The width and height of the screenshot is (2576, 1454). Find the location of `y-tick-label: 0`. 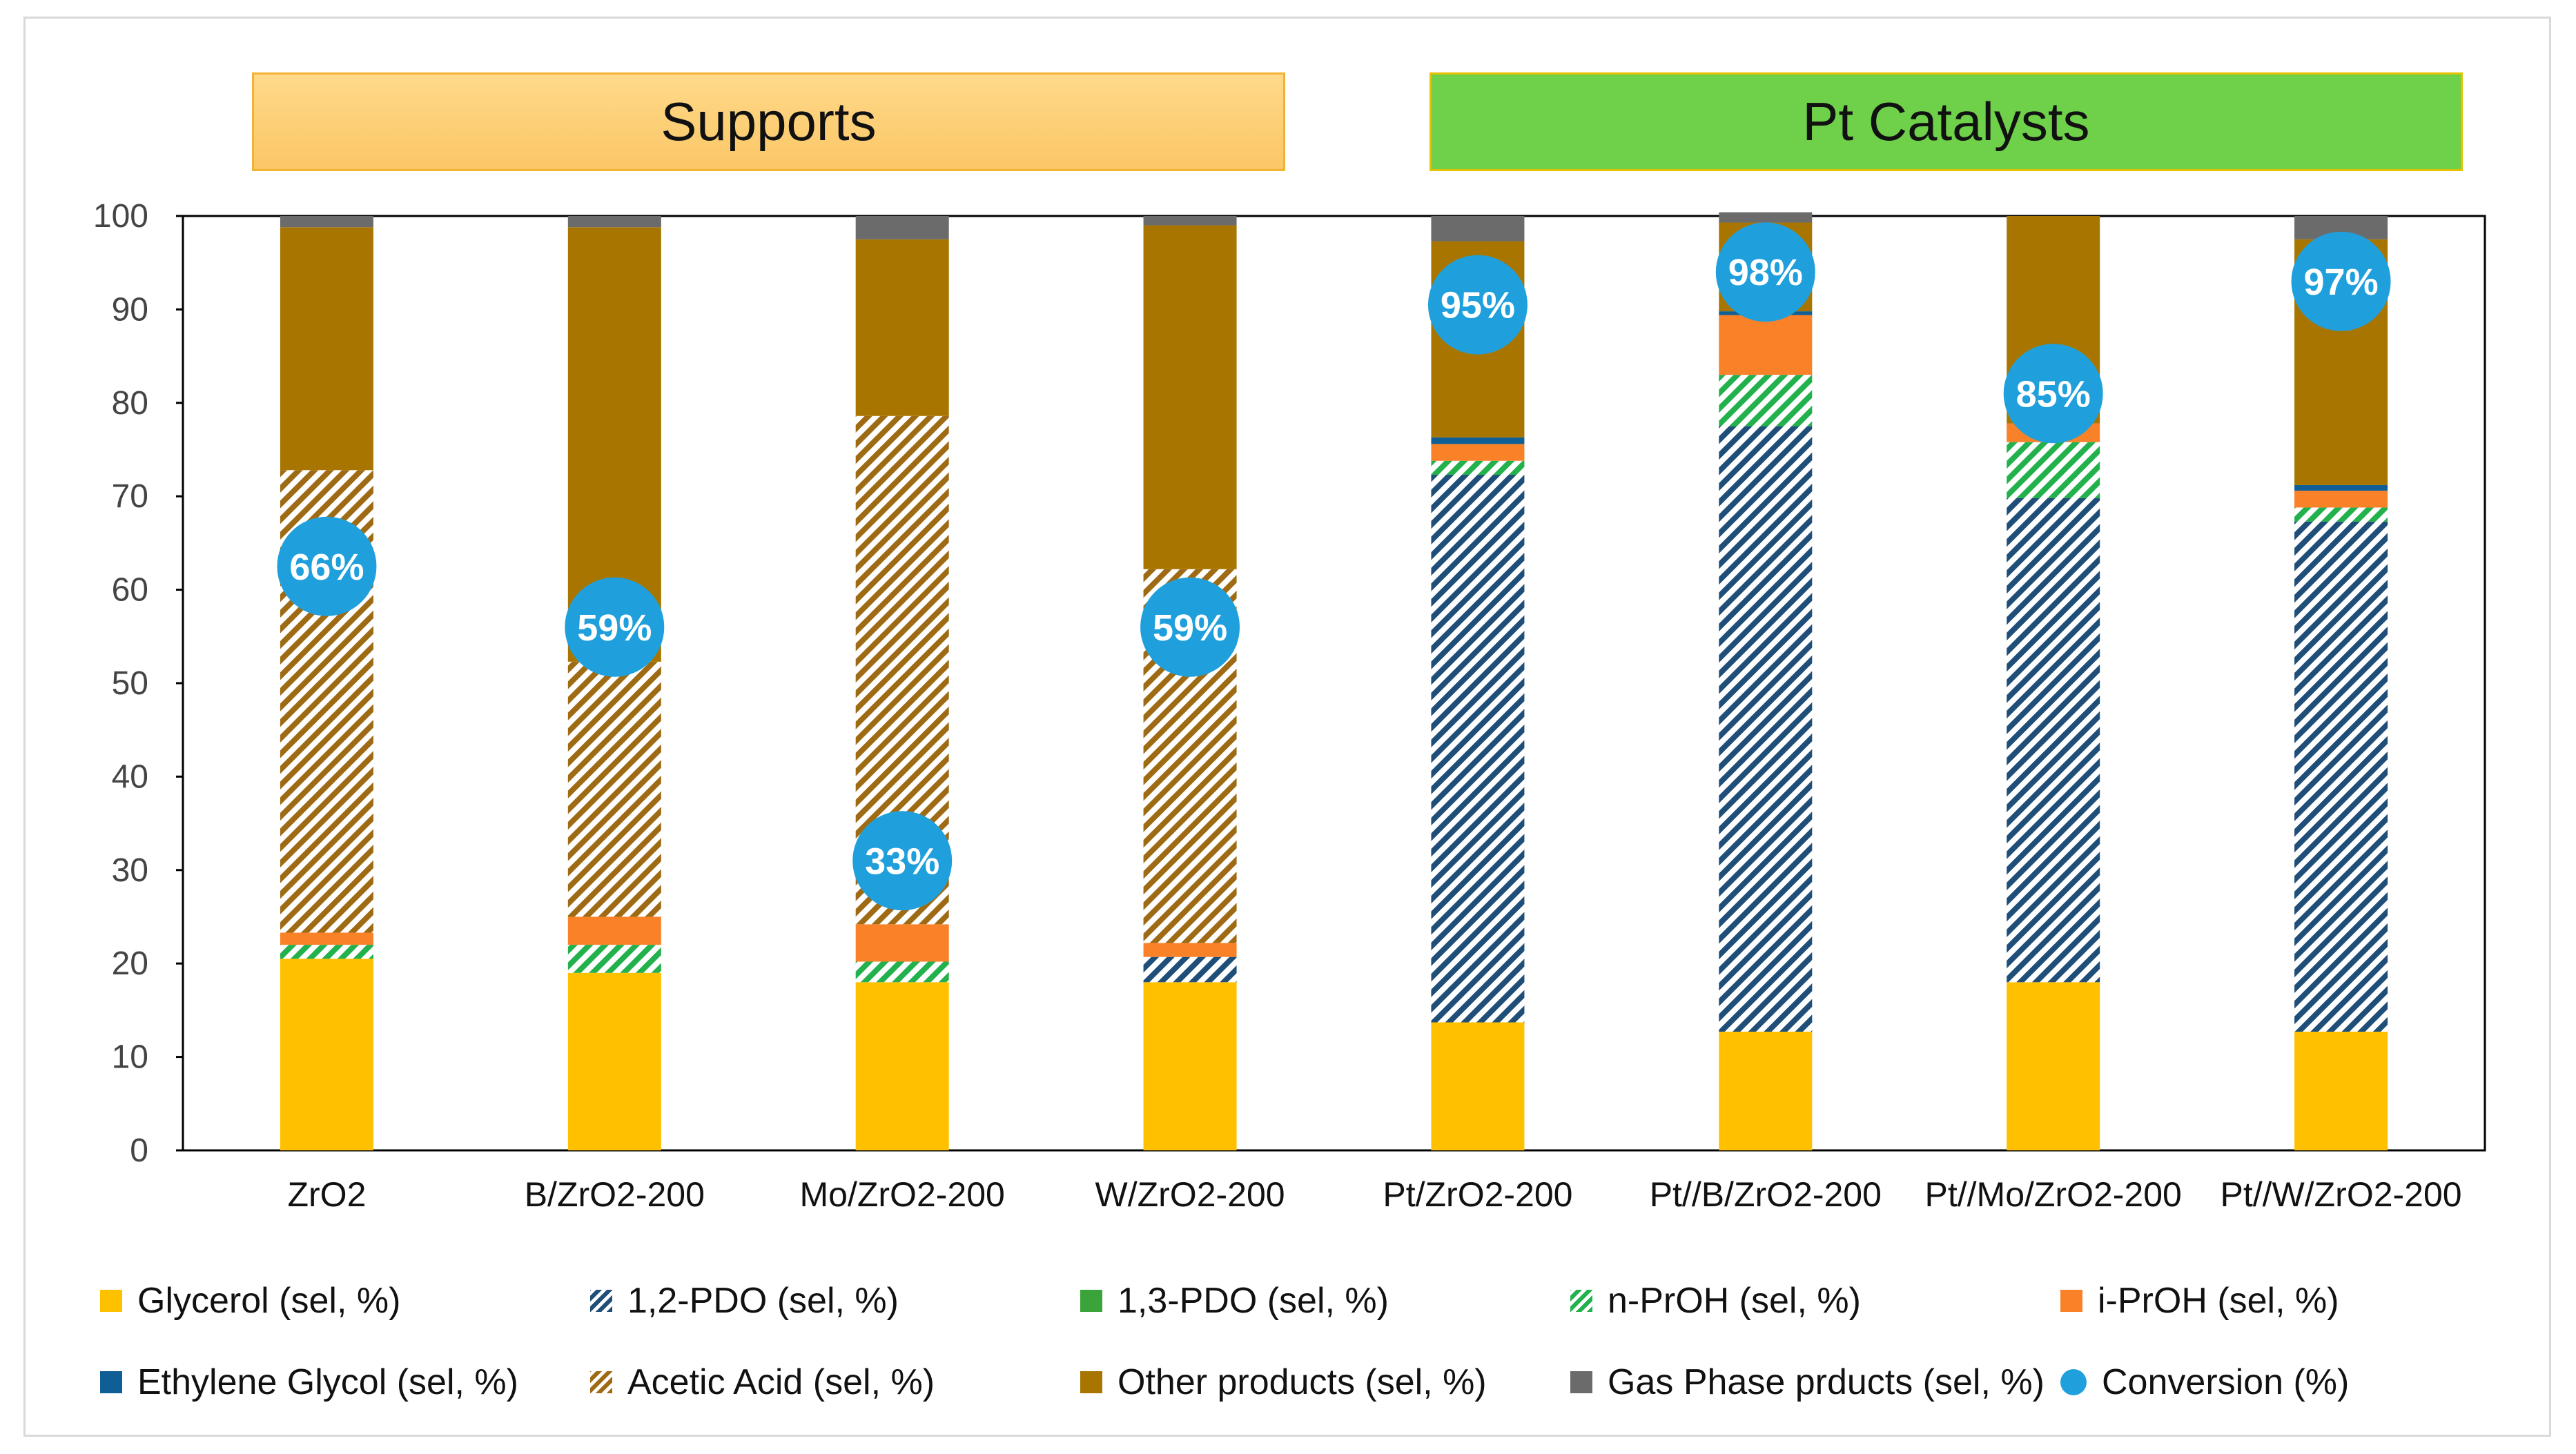

y-tick-label: 0 is located at coordinates (139, 1150).